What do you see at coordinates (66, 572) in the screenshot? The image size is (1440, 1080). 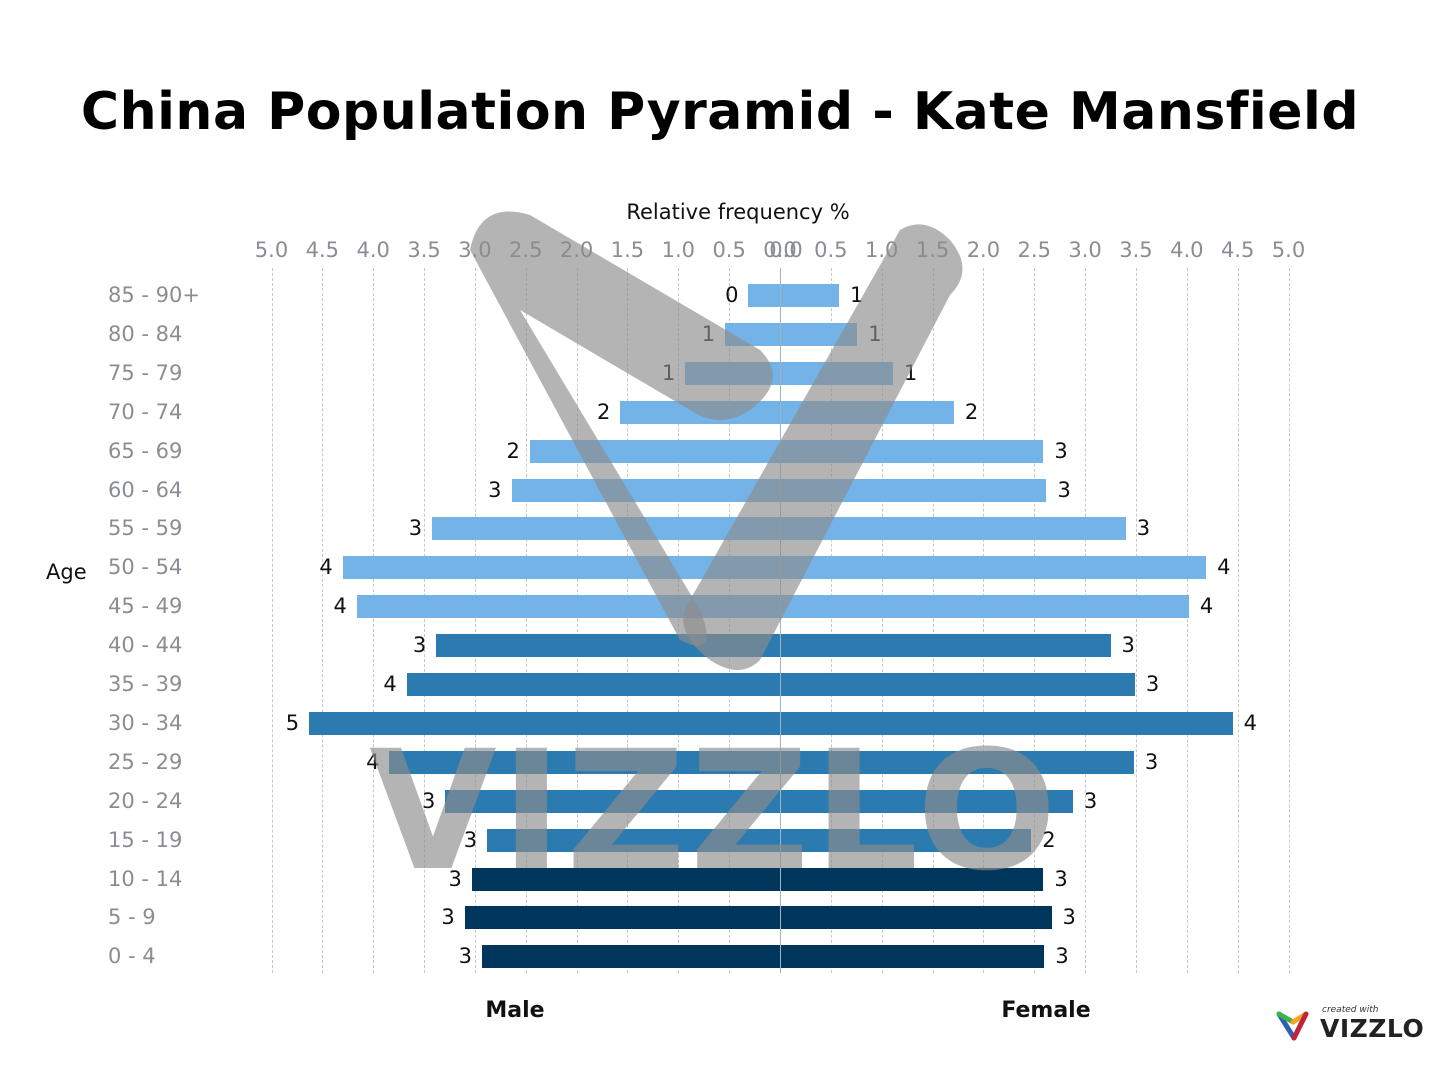 I see `y-axis-title: Age` at bounding box center [66, 572].